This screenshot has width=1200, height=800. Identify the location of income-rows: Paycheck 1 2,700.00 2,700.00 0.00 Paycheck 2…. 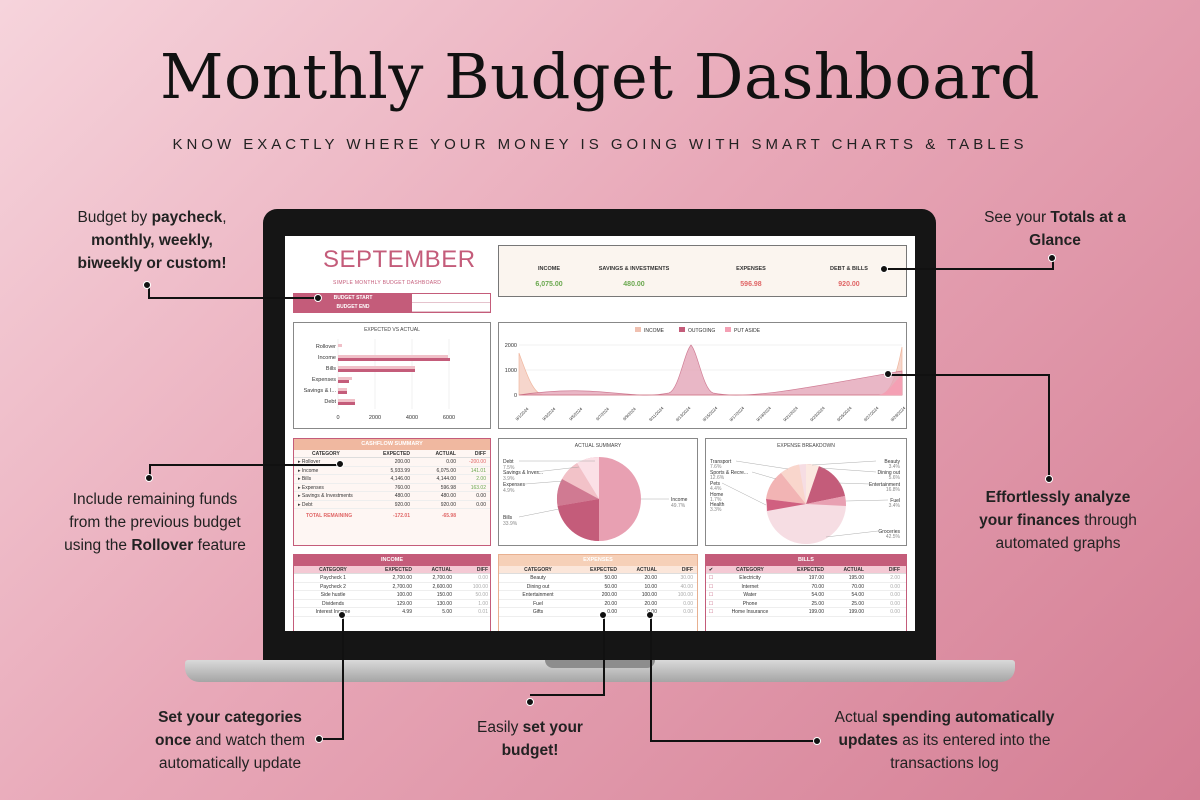
(392, 595).